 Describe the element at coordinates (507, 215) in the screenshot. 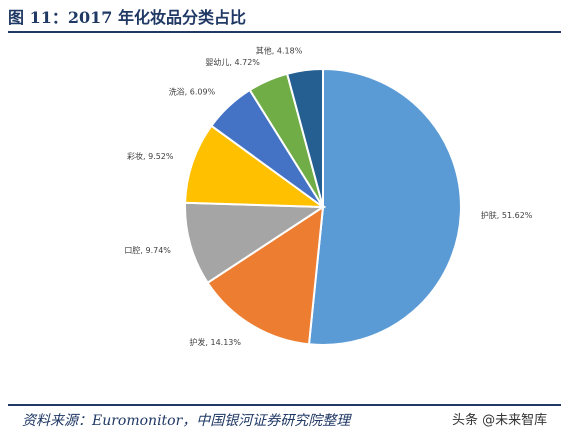

I see `pie-label-1: 护肤, 51.62%` at that location.